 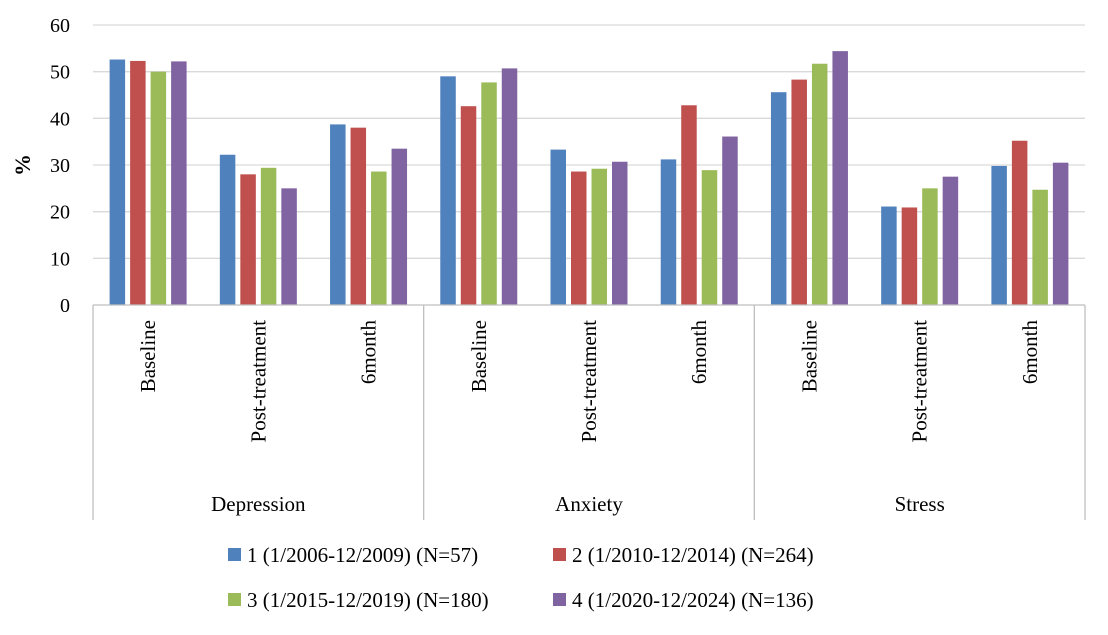 I want to click on legend-label: 2 (1/2010-12/2014) (N=264), so click(x=693, y=555).